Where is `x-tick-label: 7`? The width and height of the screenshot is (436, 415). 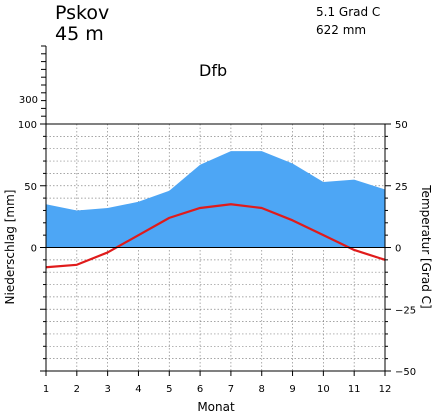
x-tick-label: 7 is located at coordinates (231, 389).